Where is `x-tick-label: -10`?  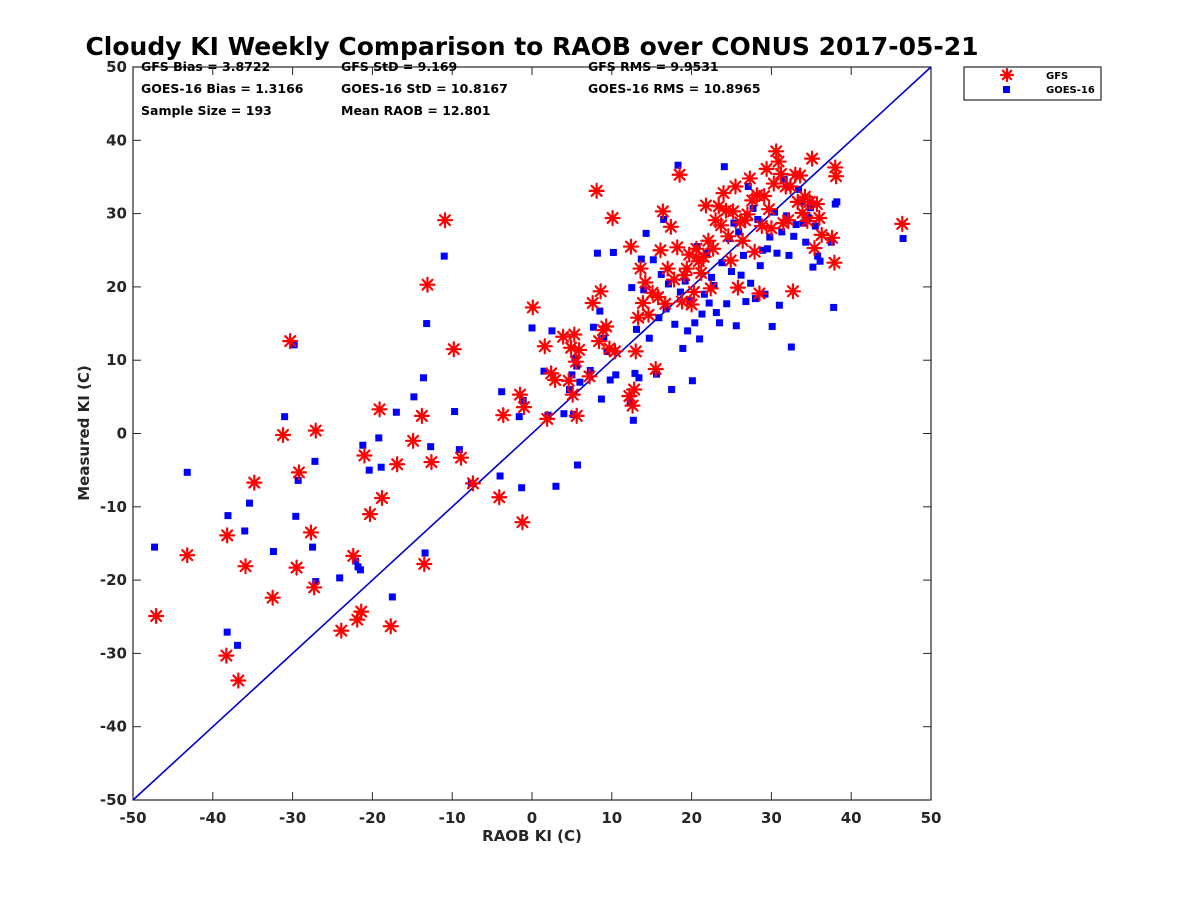
x-tick-label: -10 is located at coordinates (452, 818).